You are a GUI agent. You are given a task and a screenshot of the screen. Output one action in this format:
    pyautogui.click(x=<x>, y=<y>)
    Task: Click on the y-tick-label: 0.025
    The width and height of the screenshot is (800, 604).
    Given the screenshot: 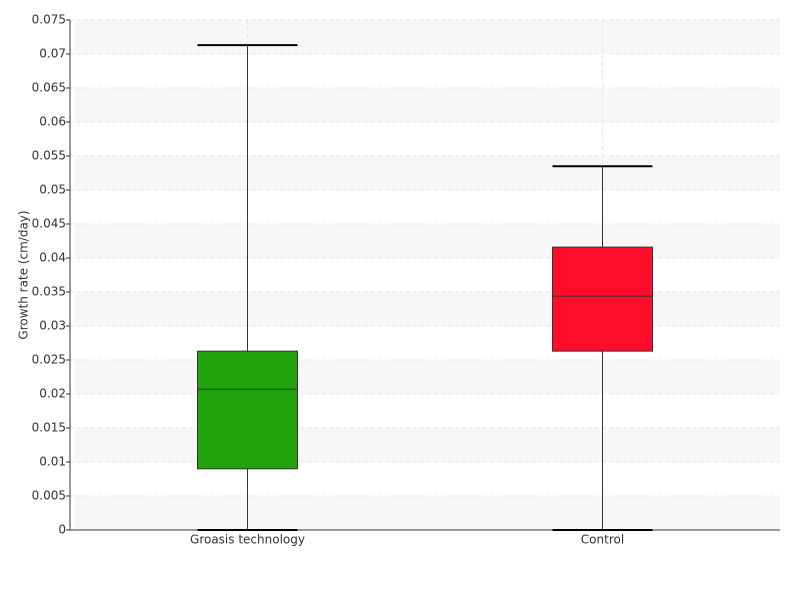 What is the action you would take?
    pyautogui.click(x=49, y=360)
    